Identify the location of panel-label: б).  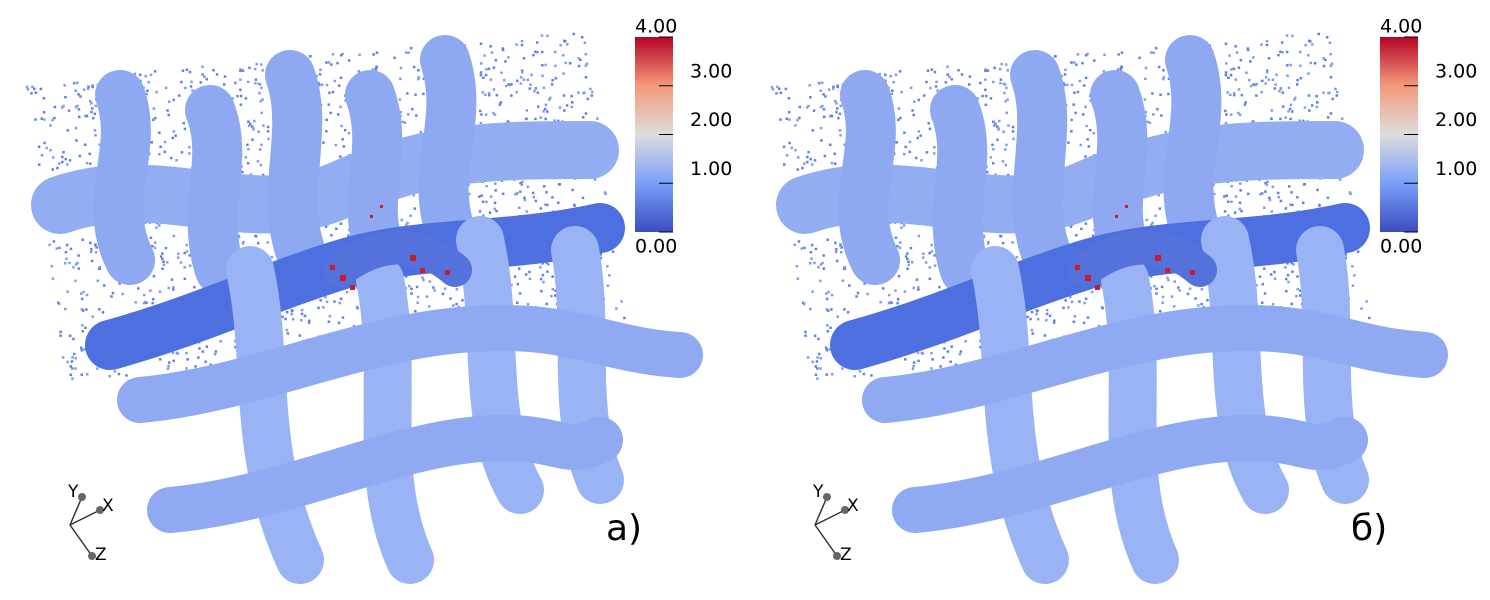
(1369, 528).